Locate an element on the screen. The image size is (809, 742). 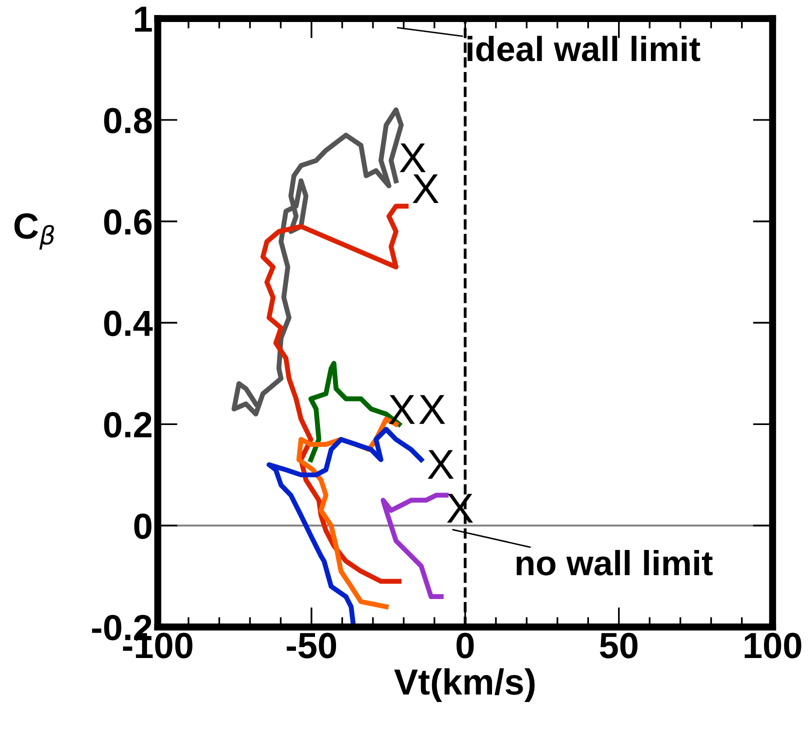
annotation: ideal wall limit is located at coordinates (584, 49).